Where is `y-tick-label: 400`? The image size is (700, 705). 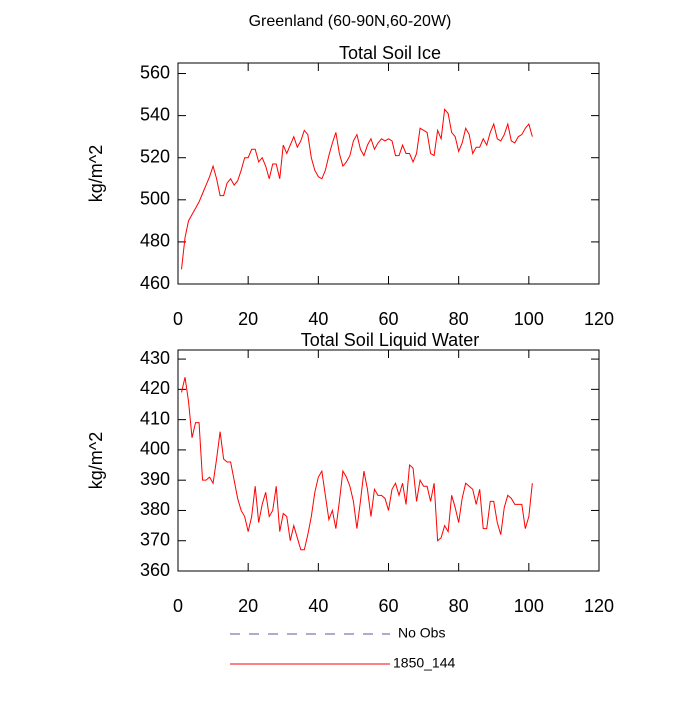 y-tick-label: 400 is located at coordinates (155, 449).